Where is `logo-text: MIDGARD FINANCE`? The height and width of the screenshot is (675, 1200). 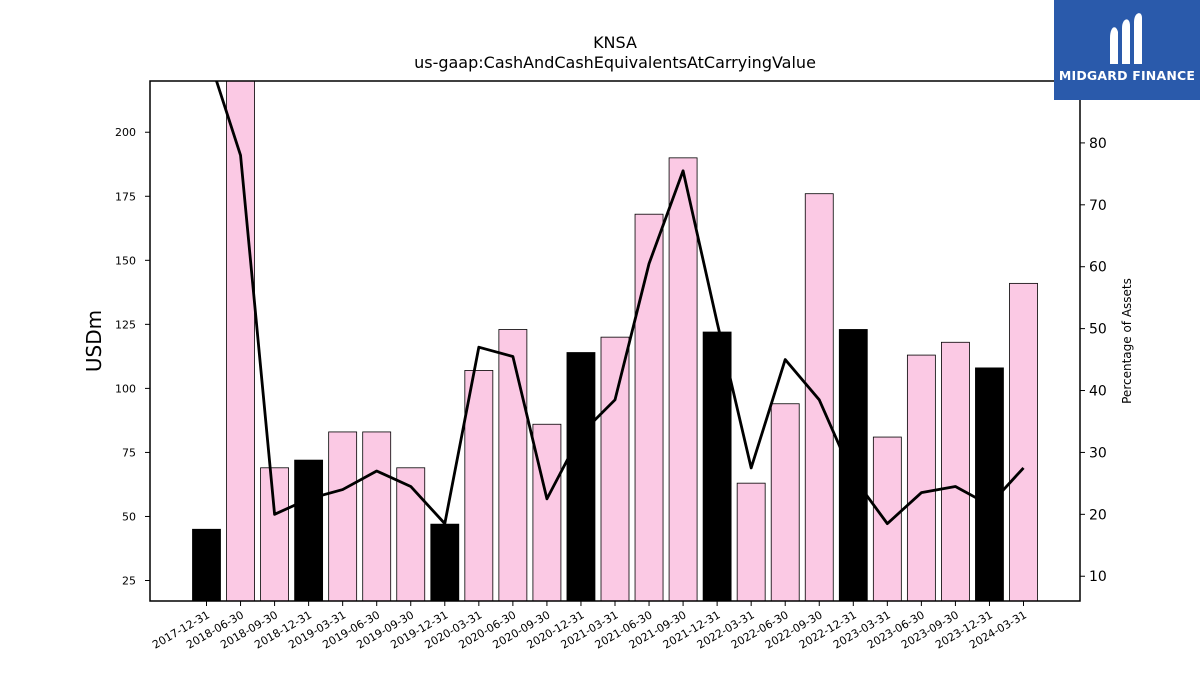 logo-text: MIDGARD FINANCE is located at coordinates (1127, 75).